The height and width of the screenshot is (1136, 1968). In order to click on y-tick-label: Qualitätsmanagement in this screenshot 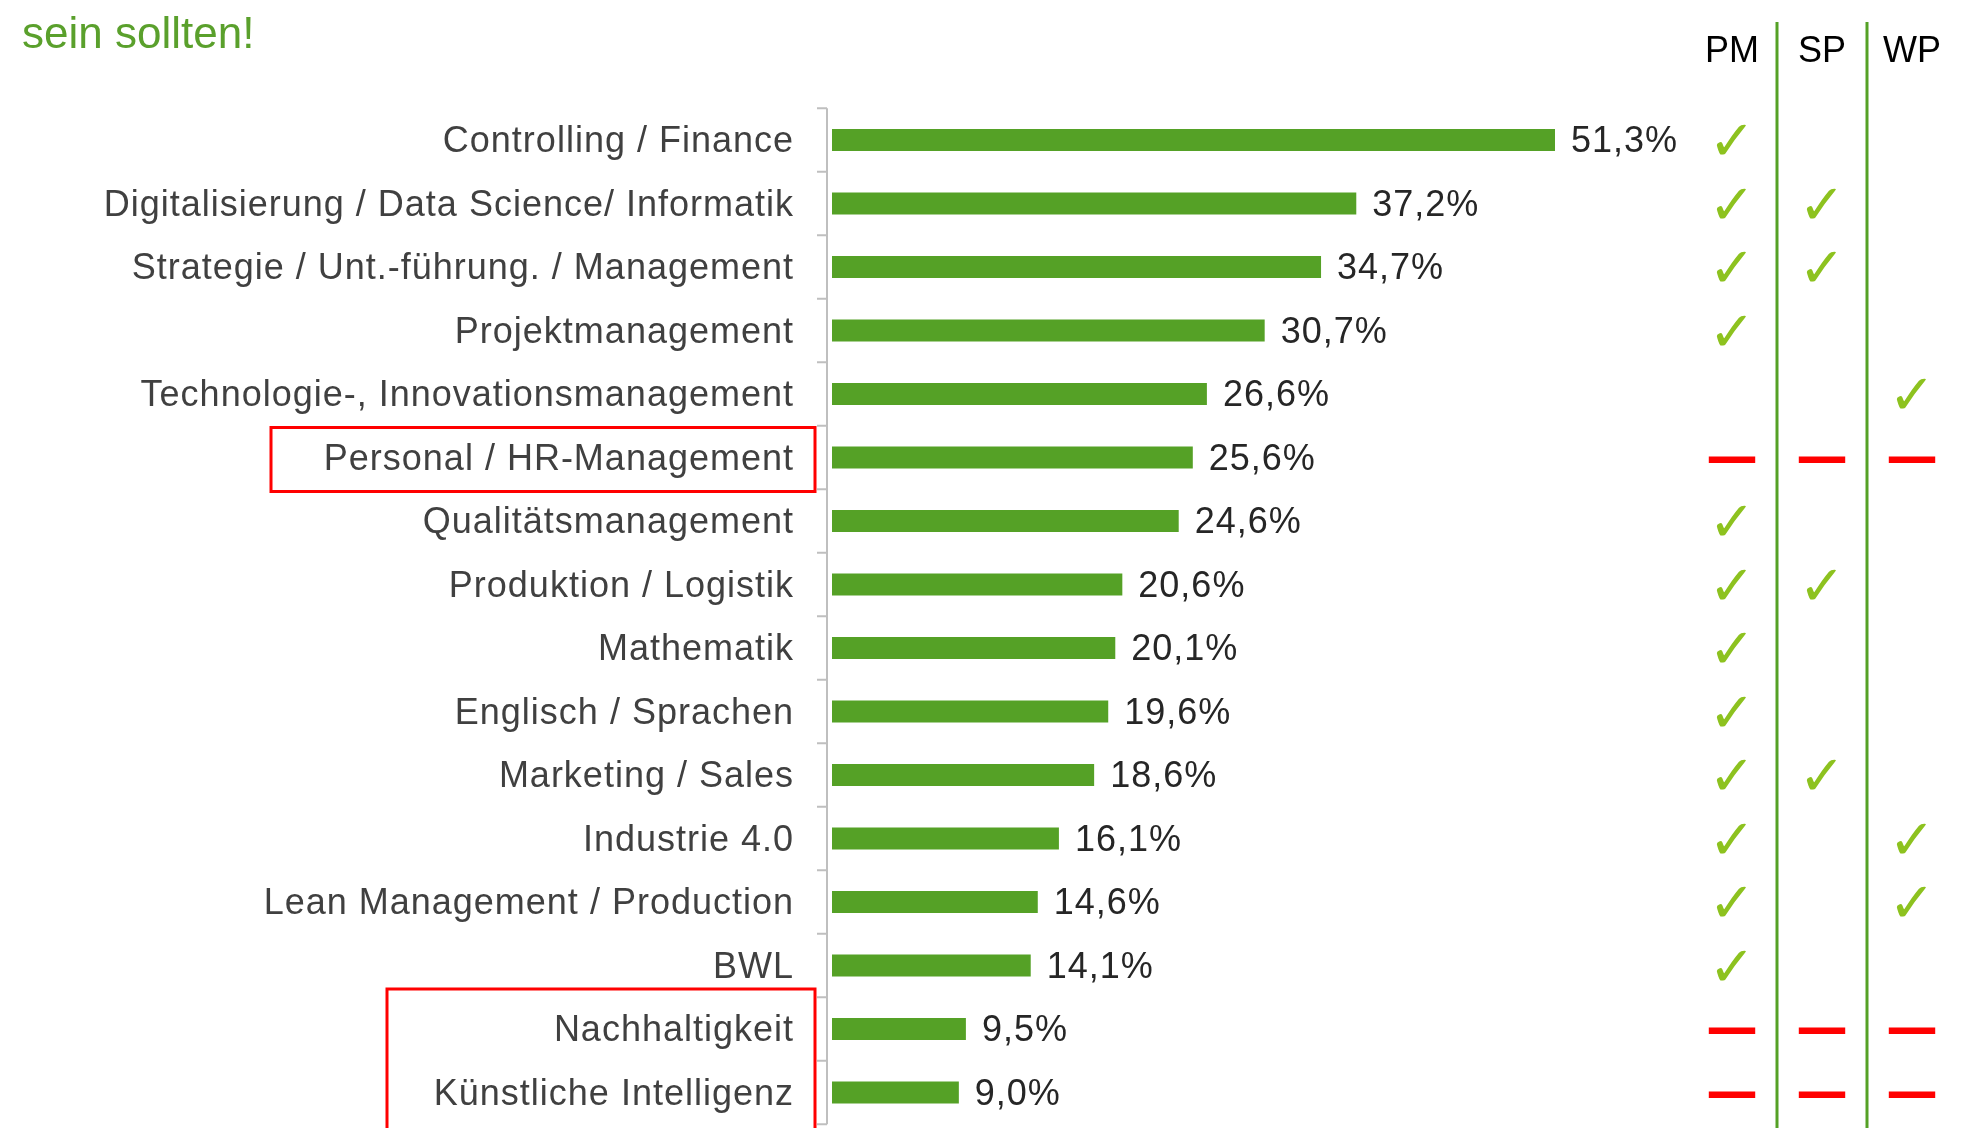, I will do `click(608, 520)`.